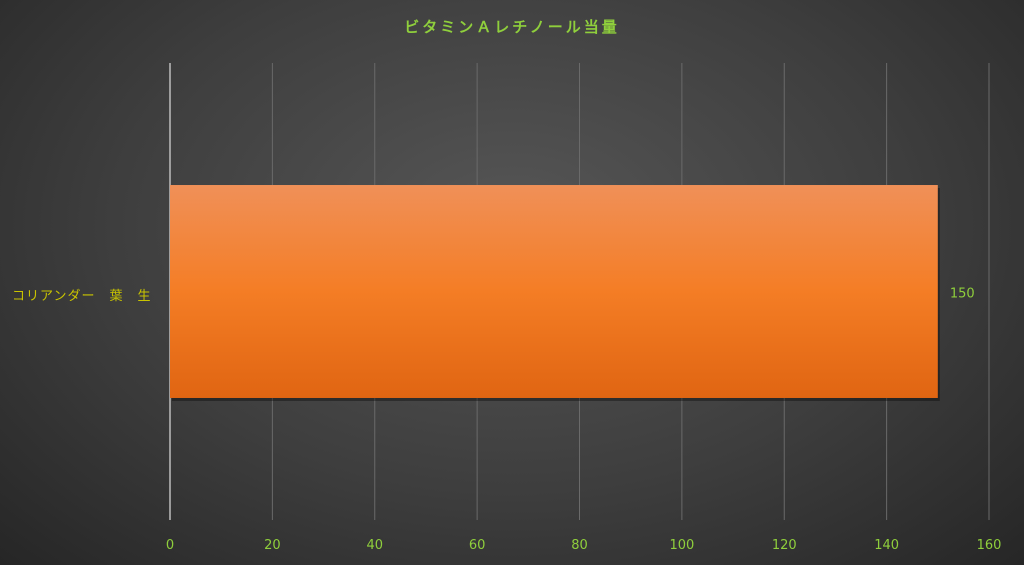 Image resolution: width=1024 pixels, height=565 pixels. What do you see at coordinates (477, 545) in the screenshot?
I see `x-tick-label: 60` at bounding box center [477, 545].